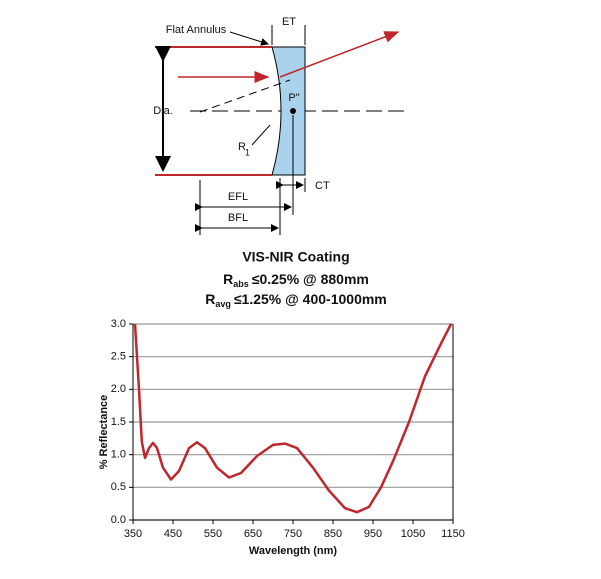 The height and width of the screenshot is (579, 601). Describe the element at coordinates (293, 111) in the screenshot. I see `principal-point` at that location.